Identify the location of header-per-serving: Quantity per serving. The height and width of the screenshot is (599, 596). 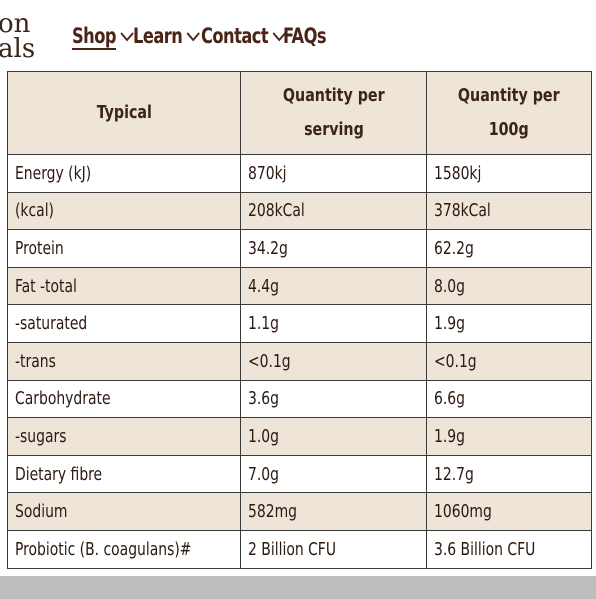
(333, 113).